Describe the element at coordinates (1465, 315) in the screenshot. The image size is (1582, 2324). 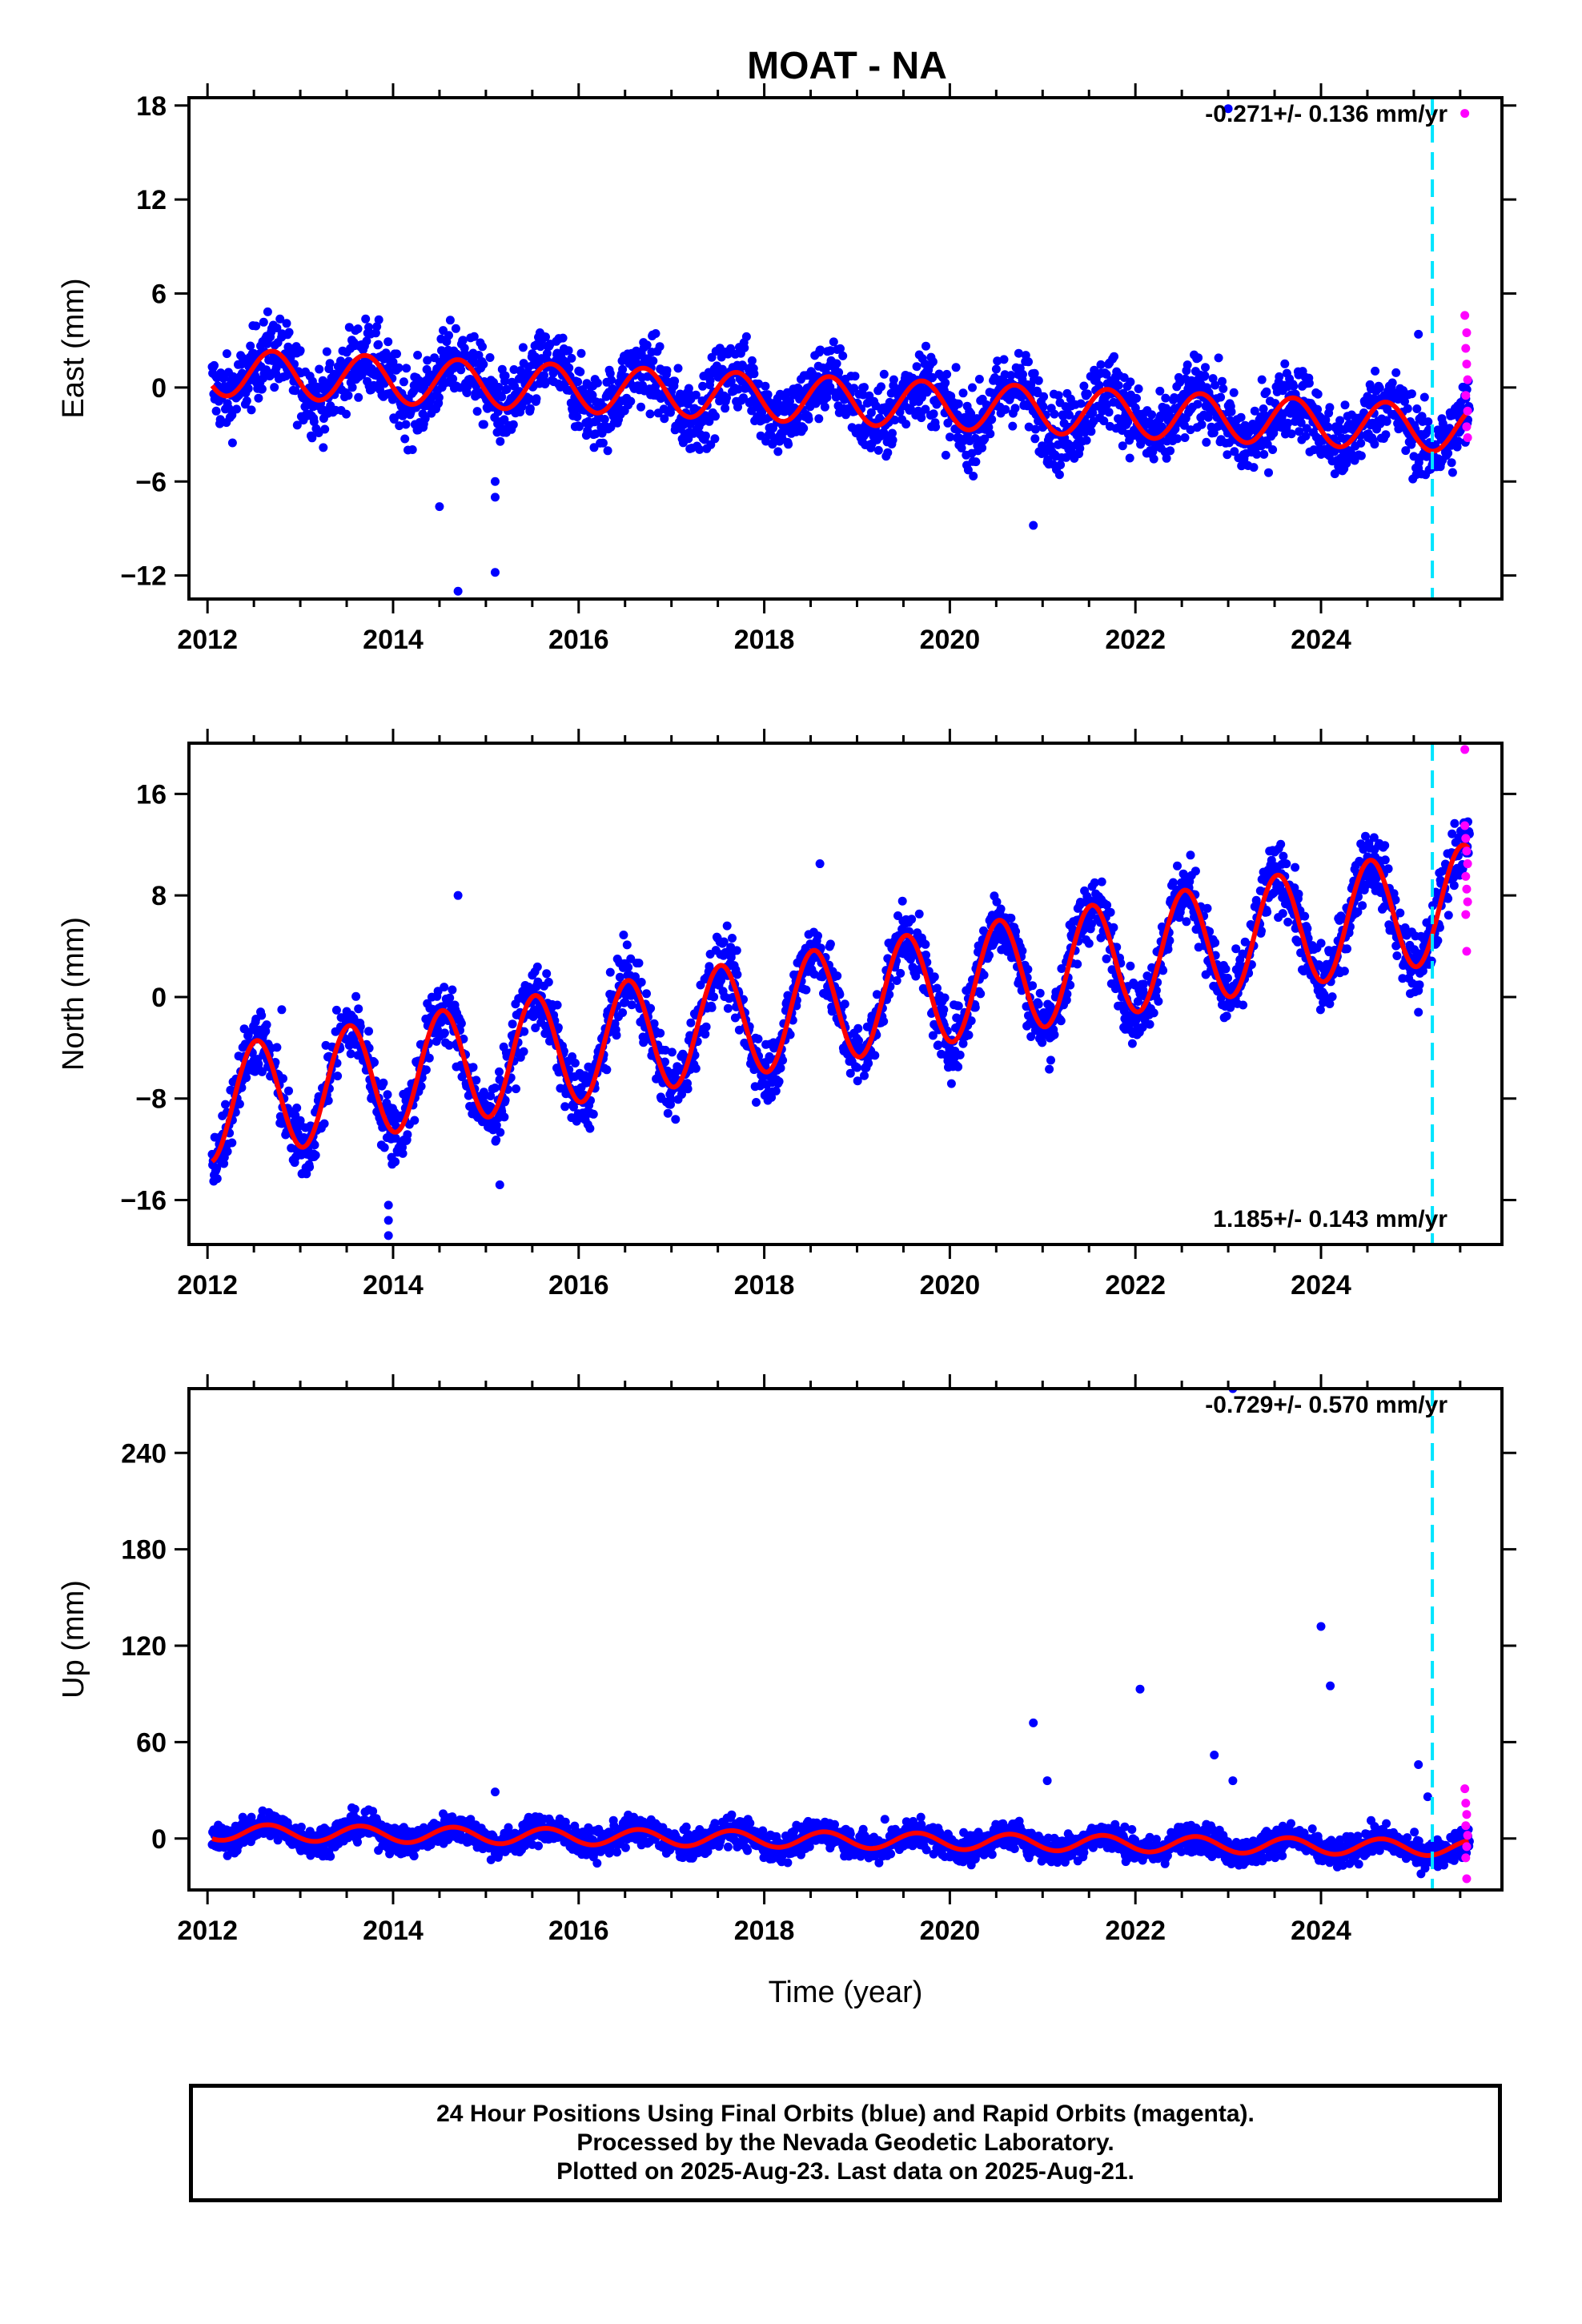
I see `rapid-orbit-point` at that location.